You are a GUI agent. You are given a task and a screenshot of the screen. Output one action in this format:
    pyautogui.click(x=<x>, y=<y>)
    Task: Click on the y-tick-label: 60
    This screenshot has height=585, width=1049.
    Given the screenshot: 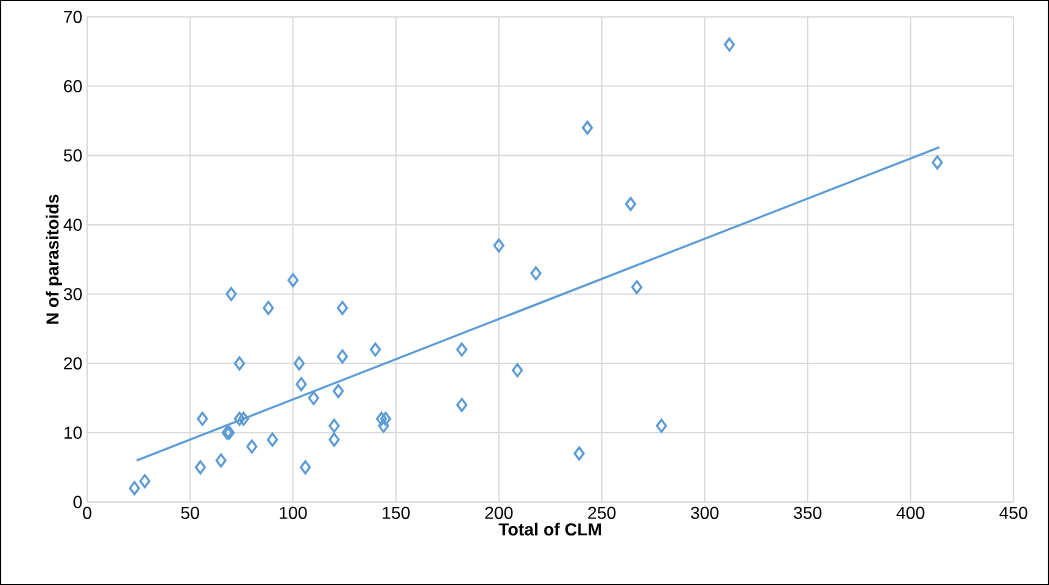 What is the action you would take?
    pyautogui.click(x=73, y=86)
    